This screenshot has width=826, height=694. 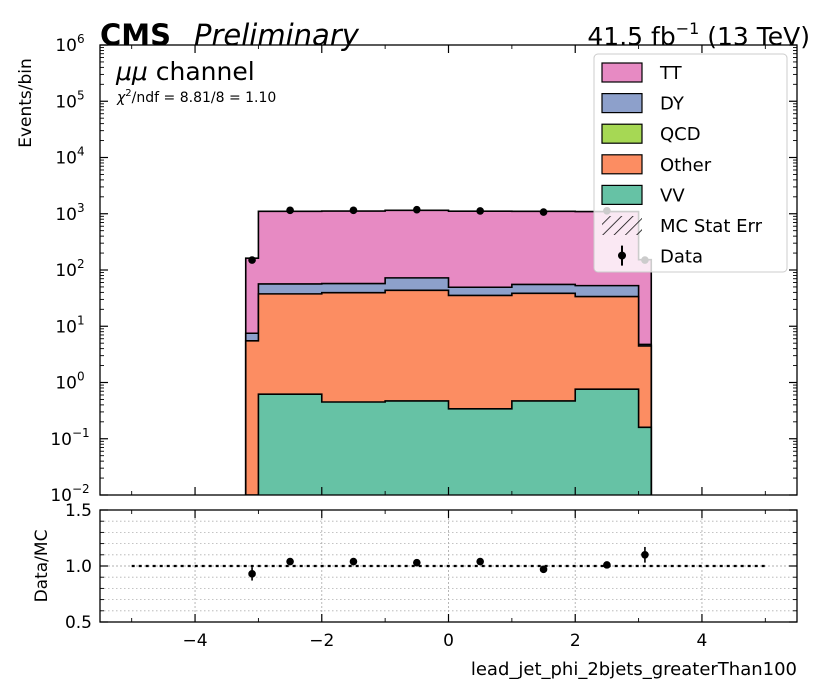 I want to click on legend-swatch-other, so click(x=622, y=164).